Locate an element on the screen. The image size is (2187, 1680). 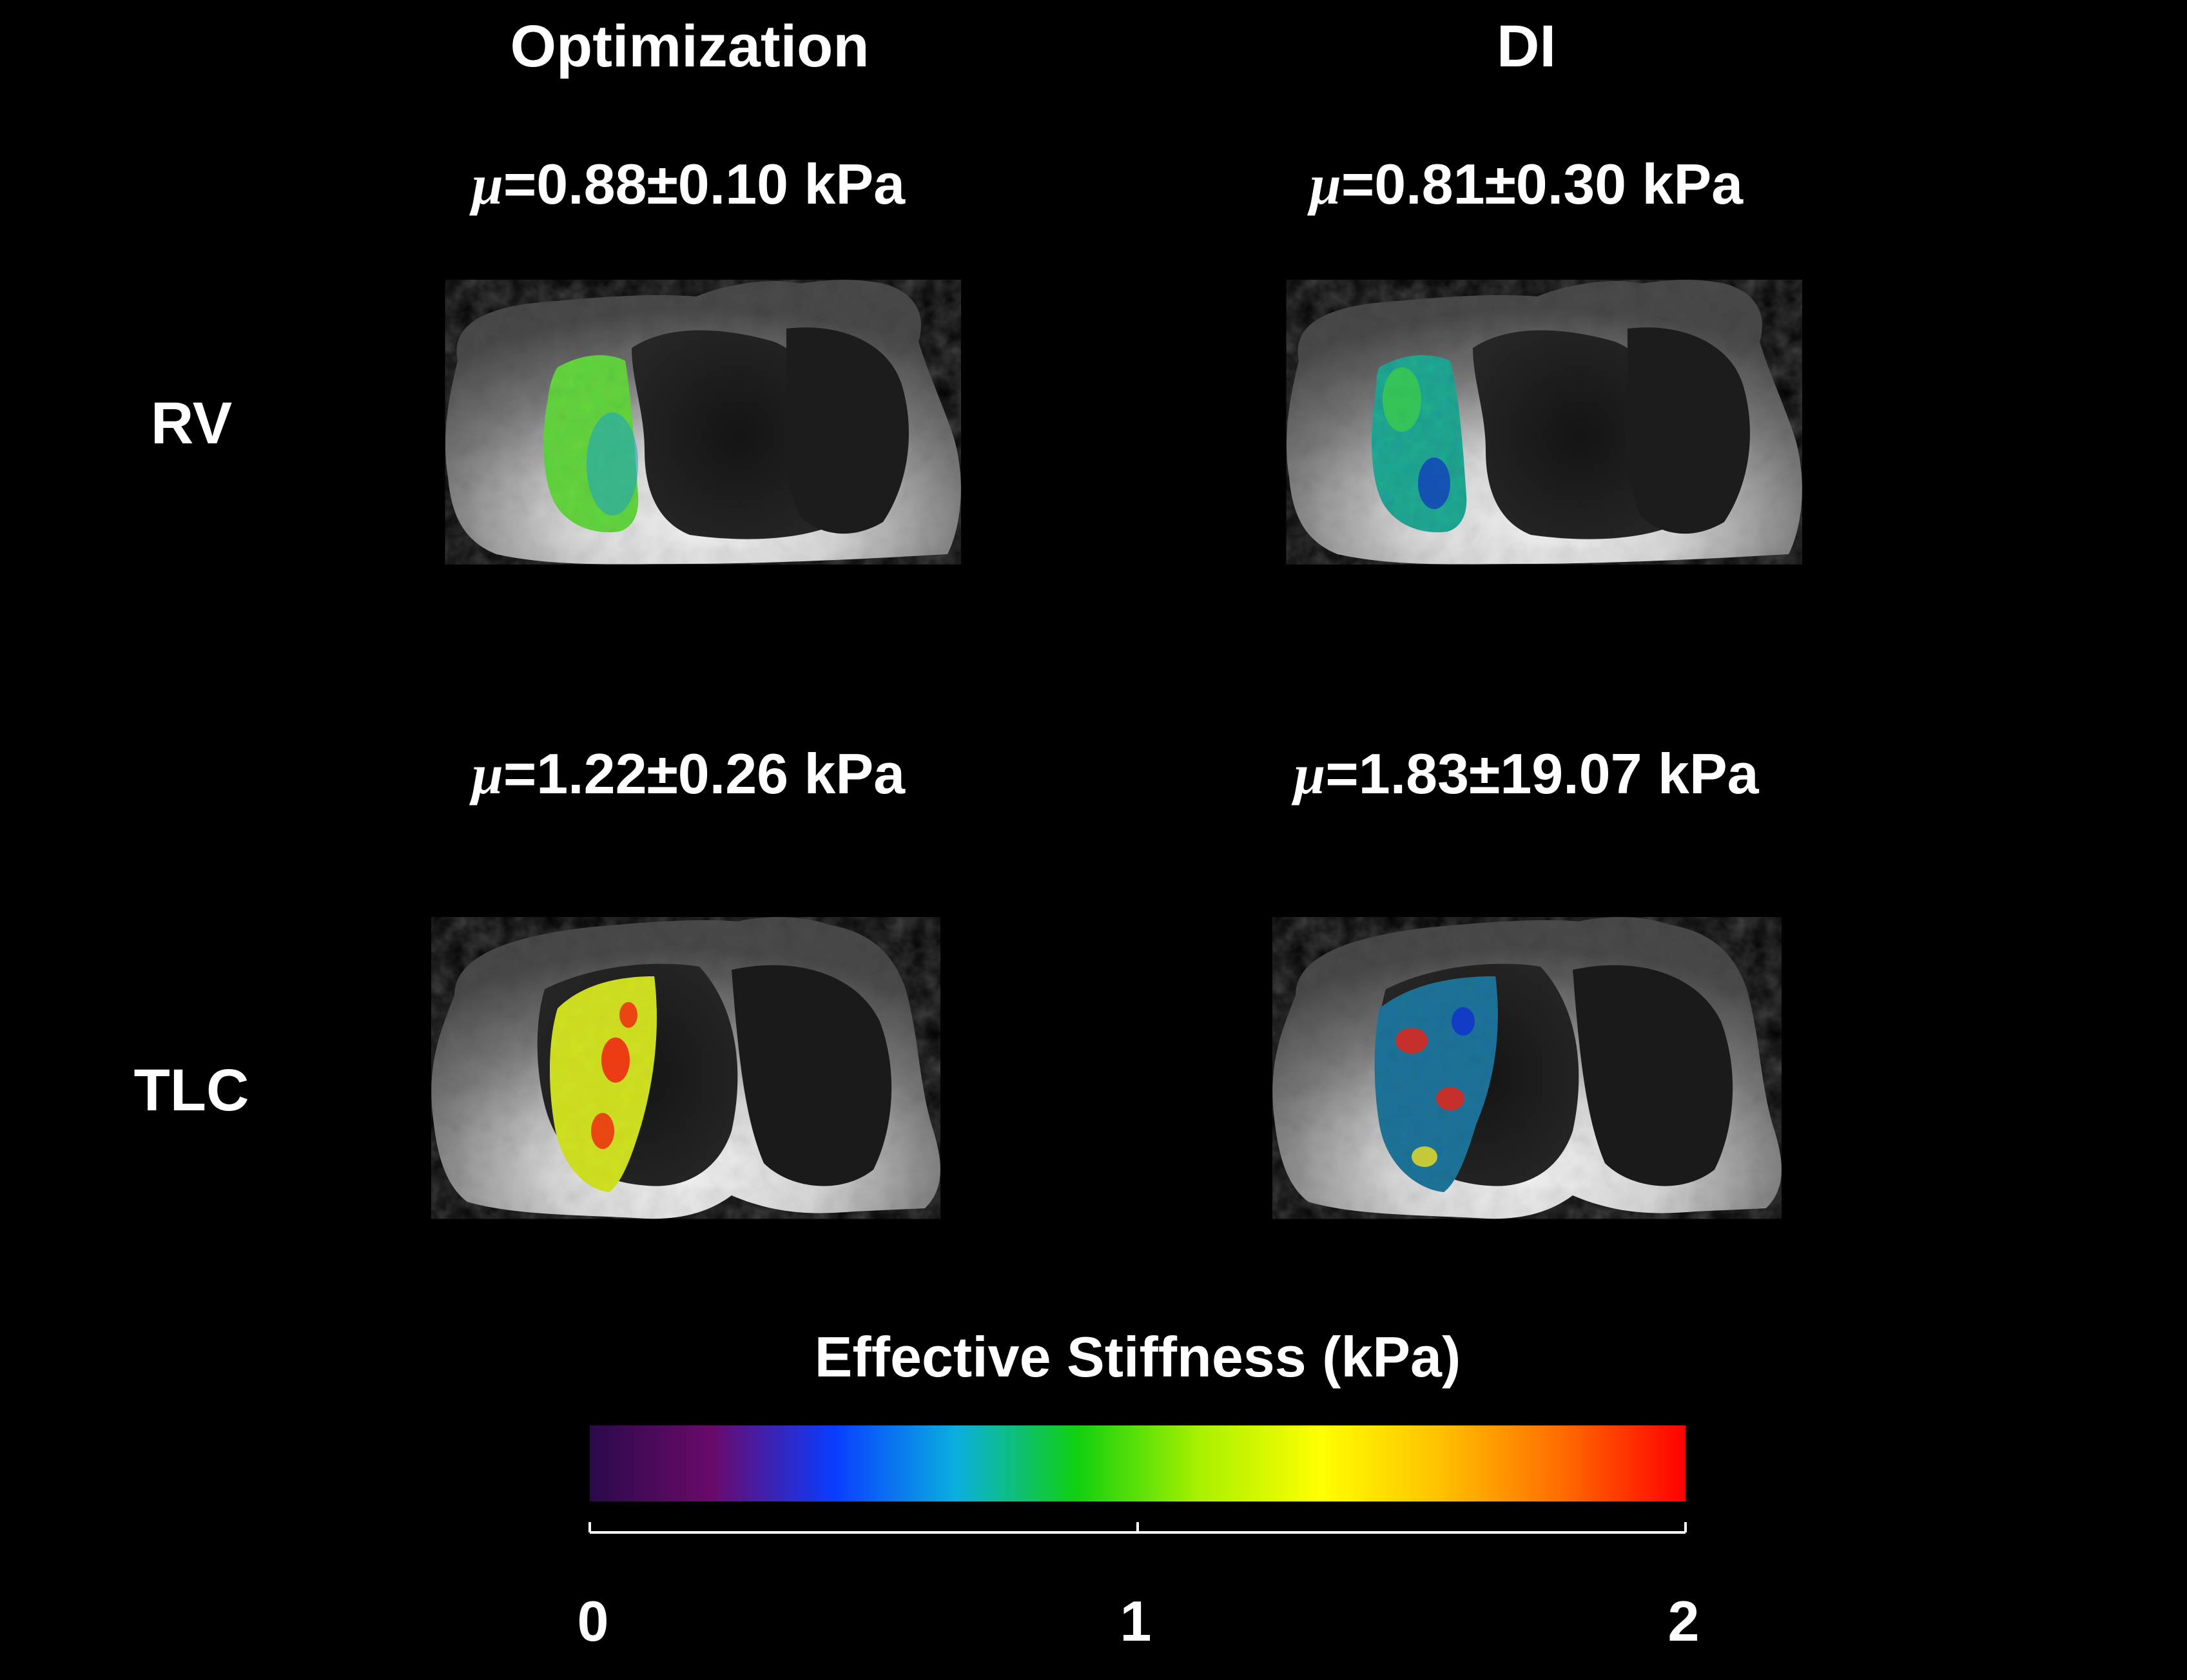
row-label-tlc: TLC is located at coordinates (191, 1090).